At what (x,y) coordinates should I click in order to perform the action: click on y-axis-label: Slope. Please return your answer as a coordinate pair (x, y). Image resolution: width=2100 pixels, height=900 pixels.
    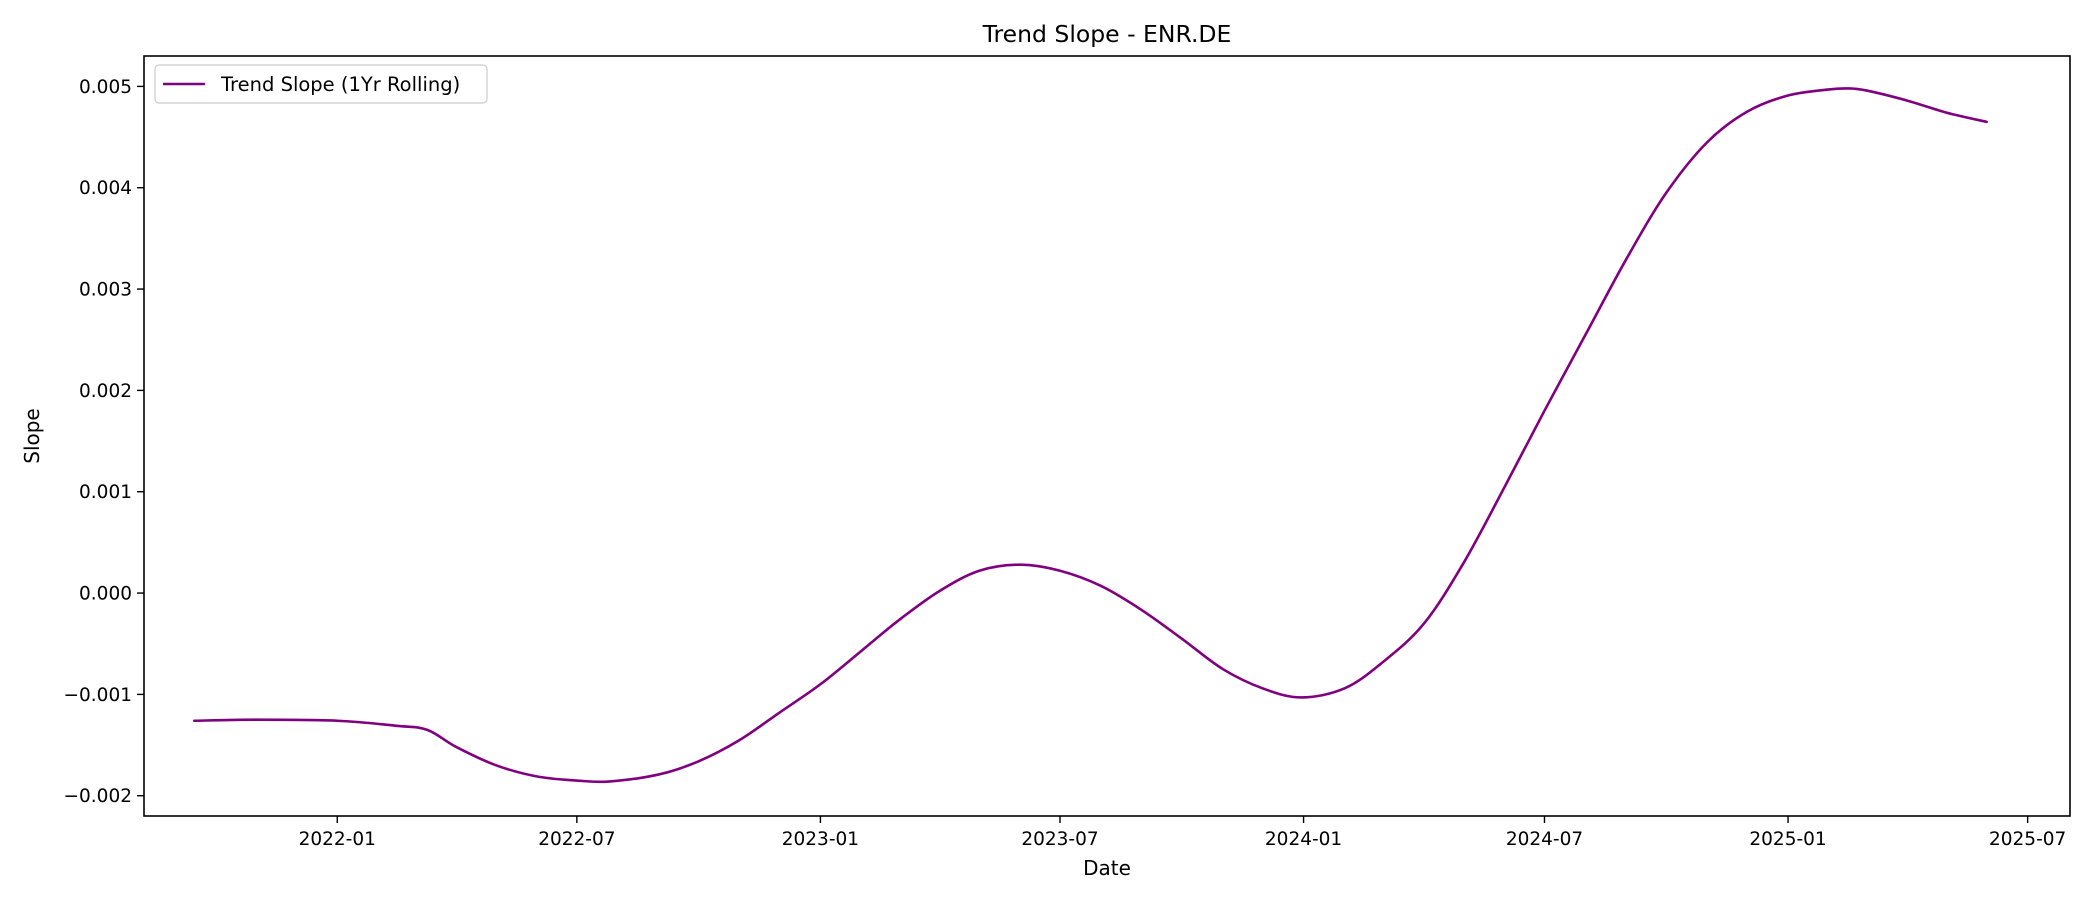
    Looking at the image, I should click on (32, 436).